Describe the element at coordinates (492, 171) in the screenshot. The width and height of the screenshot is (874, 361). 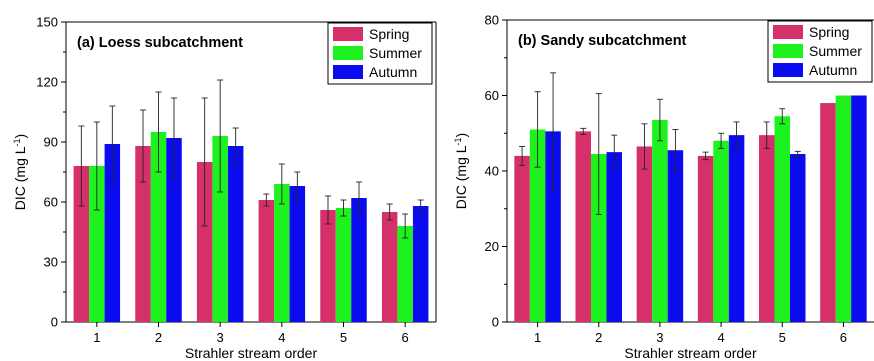
I see `y-tick-label: 40` at that location.